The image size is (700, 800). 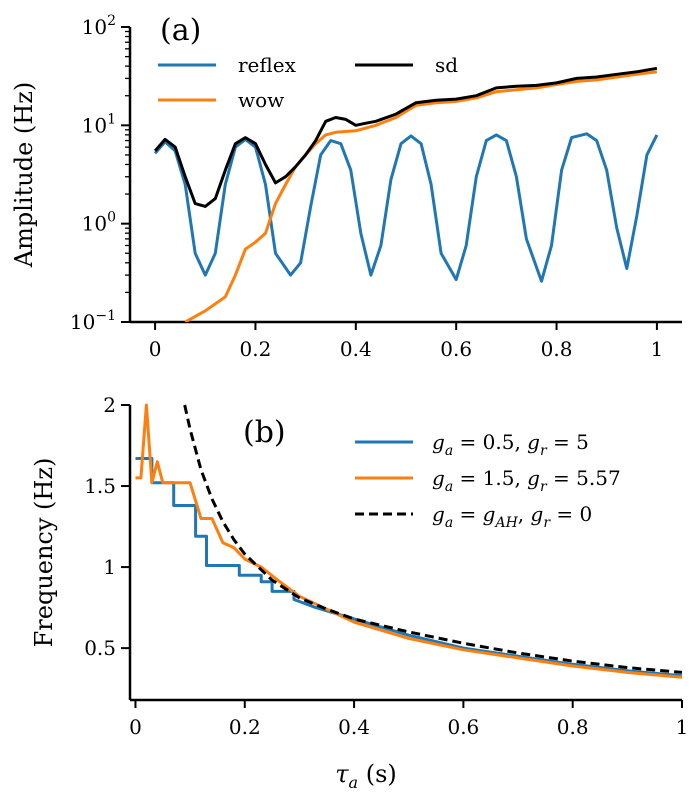 What do you see at coordinates (264, 432) in the screenshot?
I see `panel-label: (b)` at bounding box center [264, 432].